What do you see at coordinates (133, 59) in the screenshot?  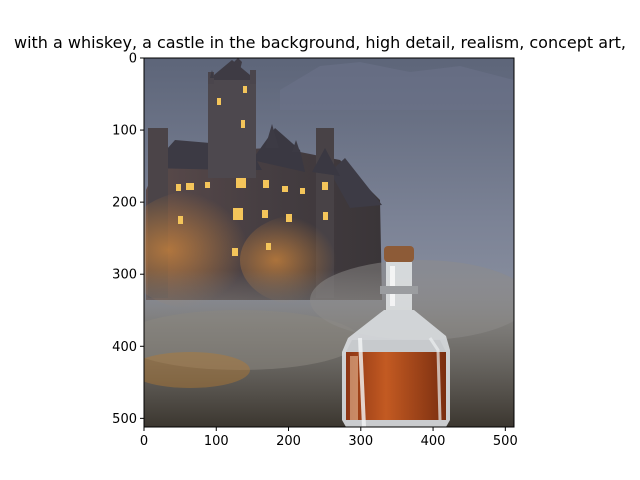 I see `y-tick-label: 0` at bounding box center [133, 59].